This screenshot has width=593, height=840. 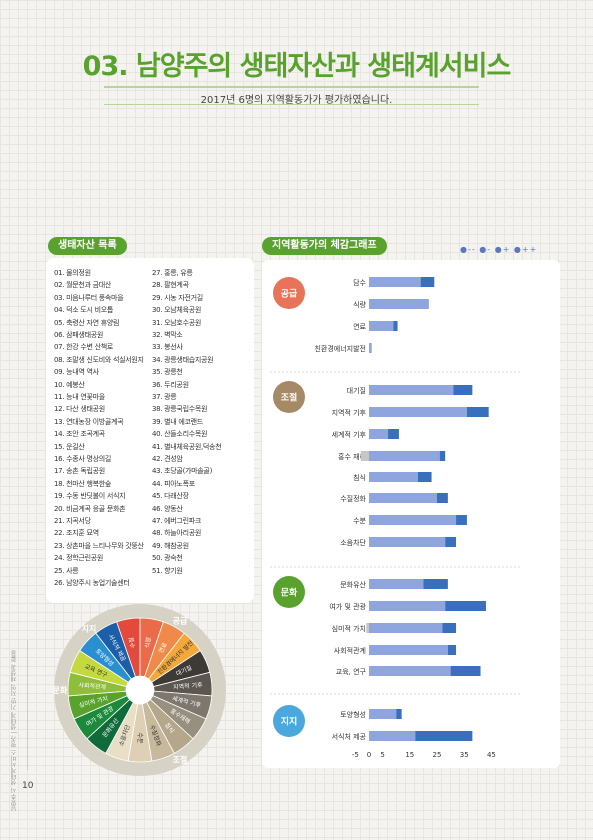 I want to click on asset-list-item: 31. 오남호수공원, so click(x=176, y=322).